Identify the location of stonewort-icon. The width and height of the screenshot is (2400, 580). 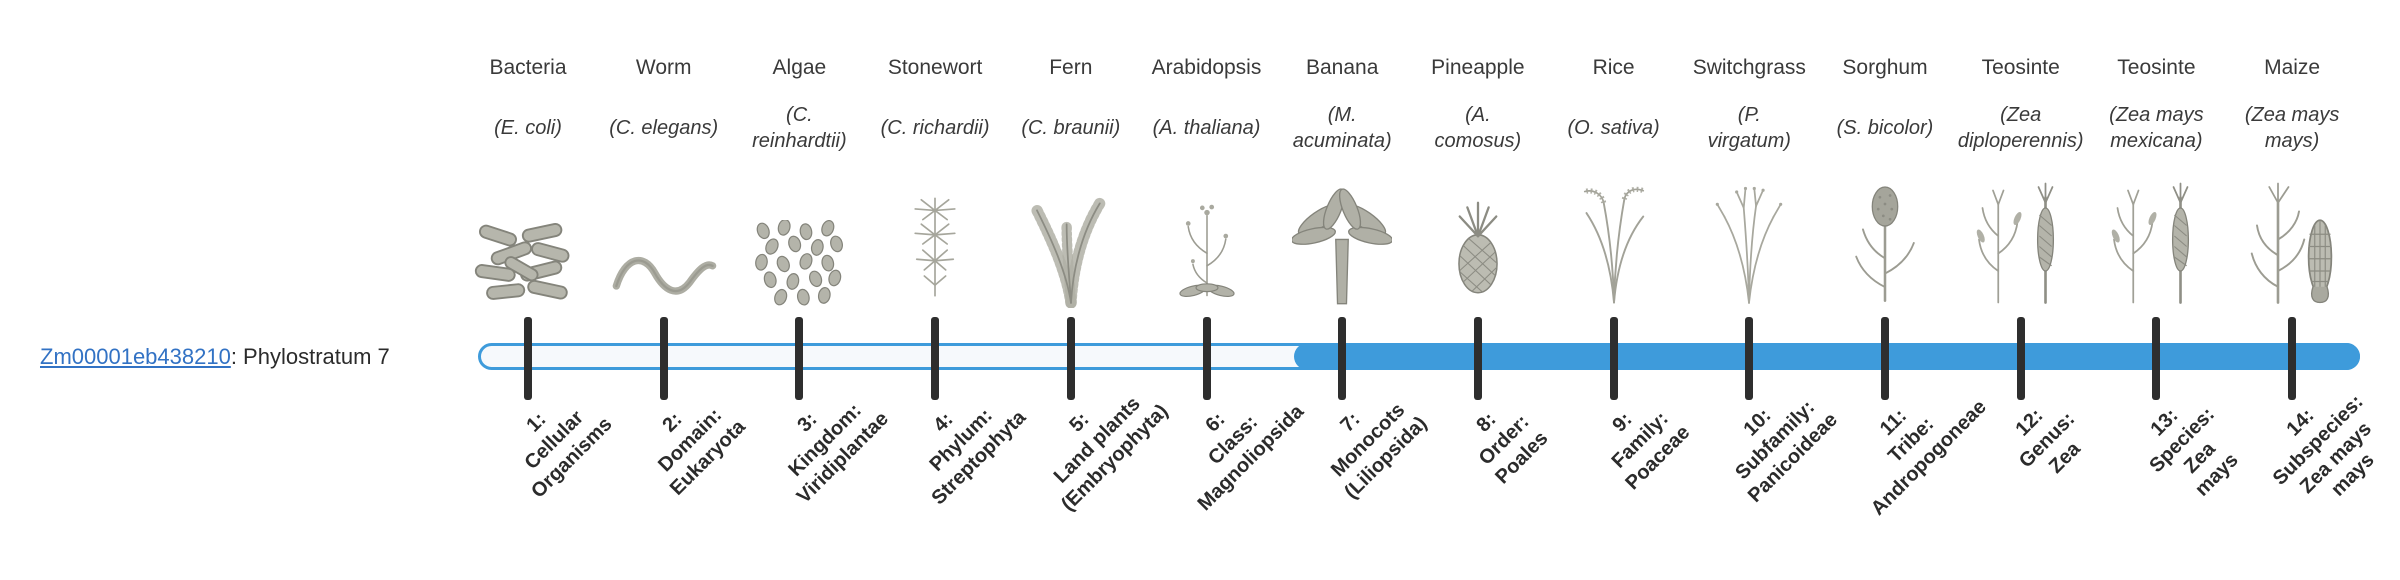
(935, 236).